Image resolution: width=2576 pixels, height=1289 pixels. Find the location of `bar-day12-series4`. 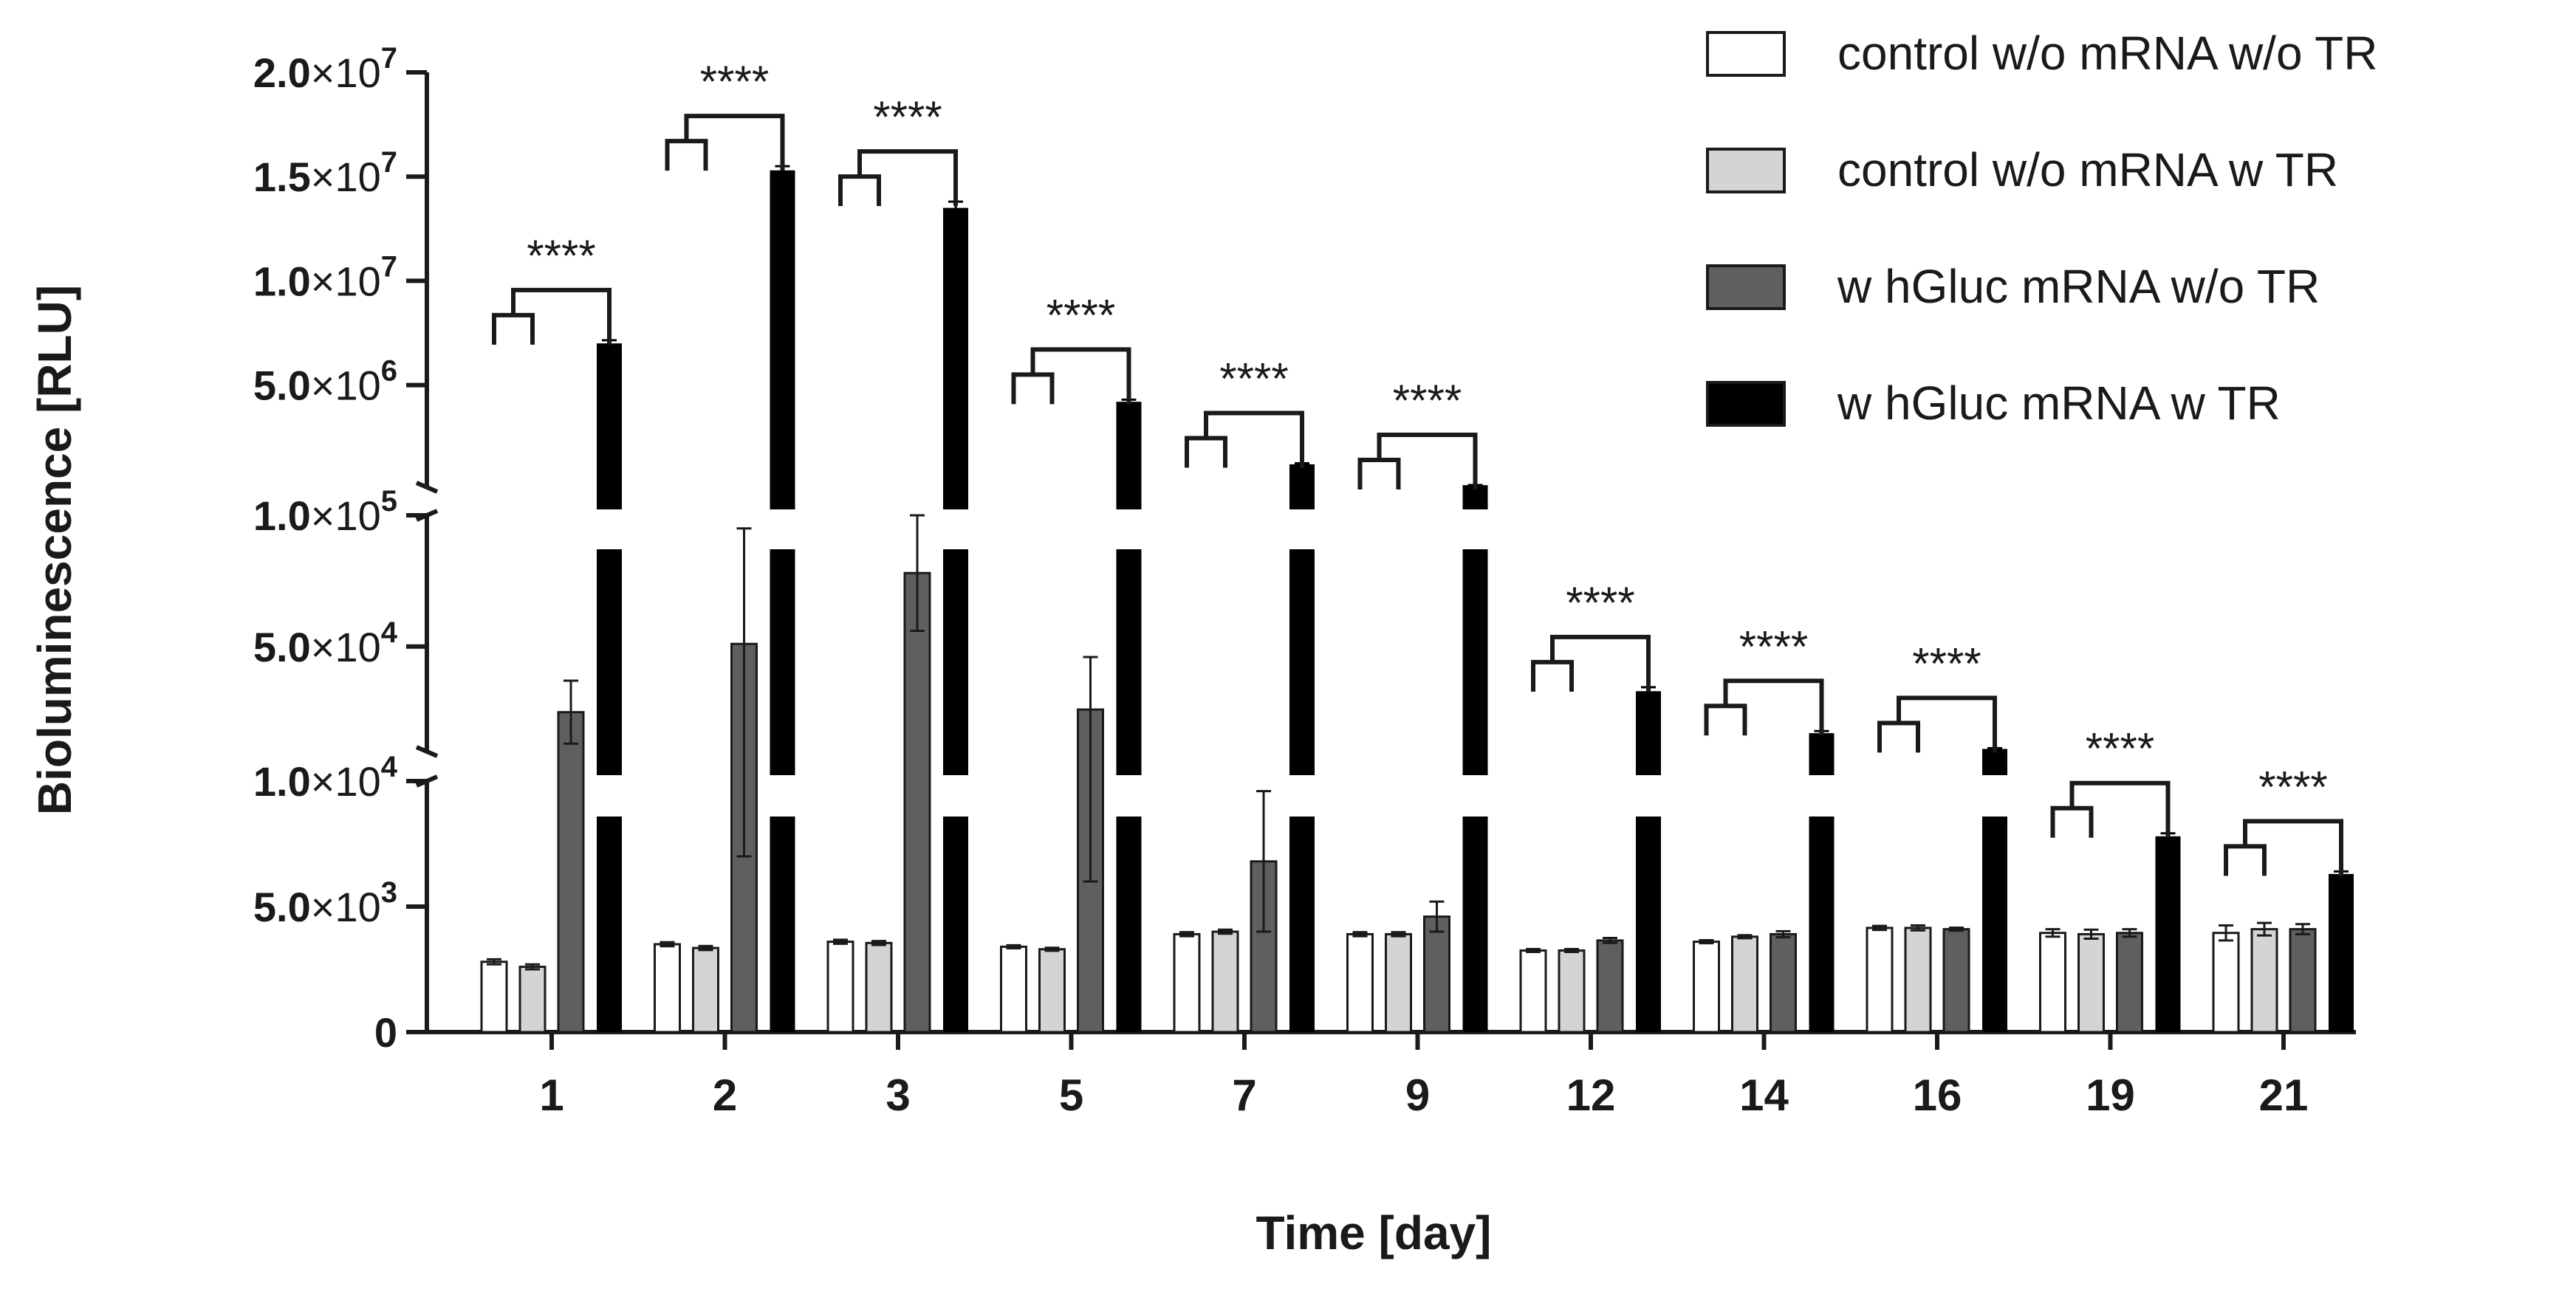

bar-day12-series4 is located at coordinates (1648, 861).